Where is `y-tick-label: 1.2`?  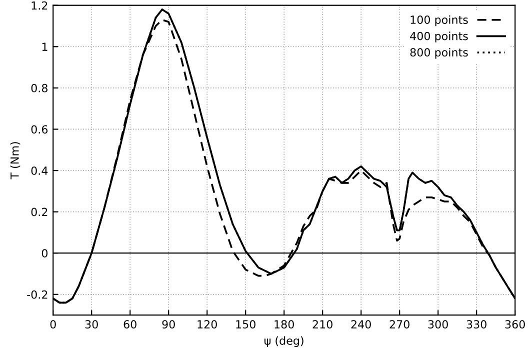 y-tick-label: 1.2 is located at coordinates (40, 5).